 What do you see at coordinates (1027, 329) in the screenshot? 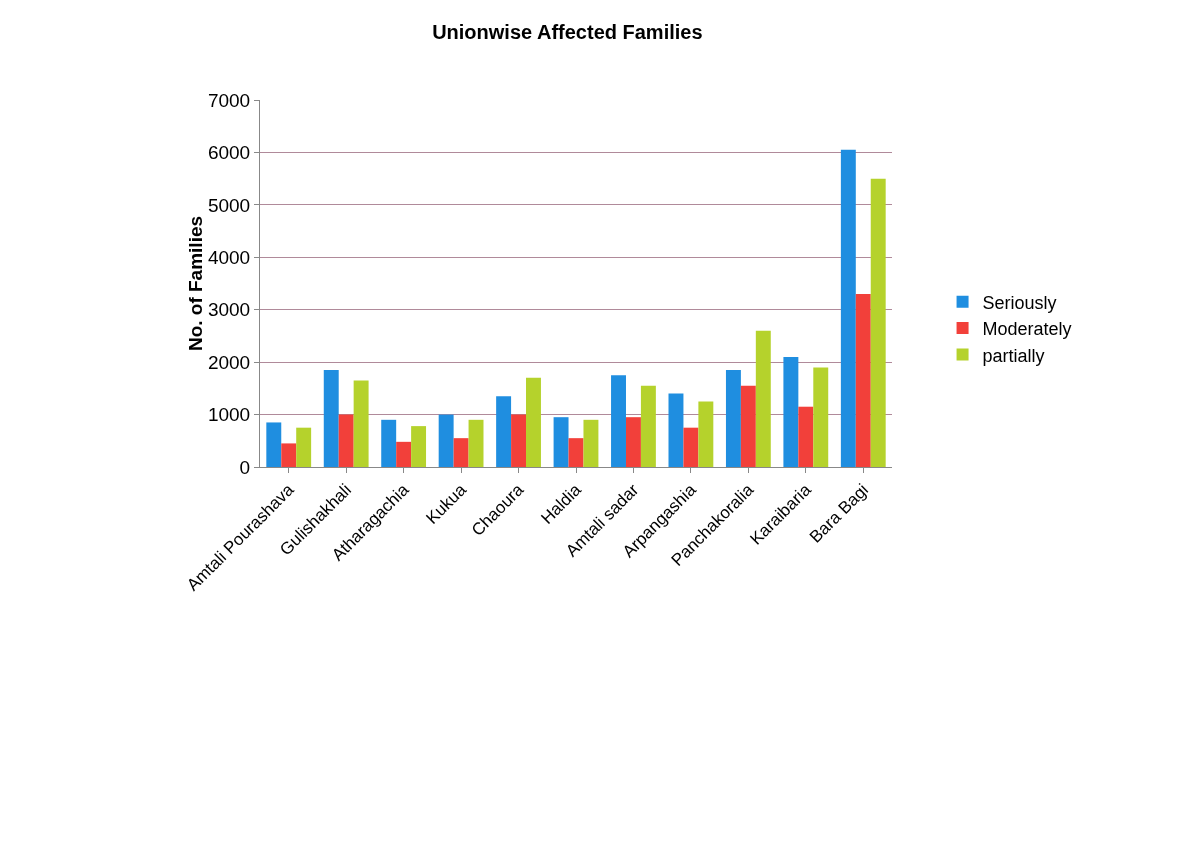
I see `legend-label: Moderately` at bounding box center [1027, 329].